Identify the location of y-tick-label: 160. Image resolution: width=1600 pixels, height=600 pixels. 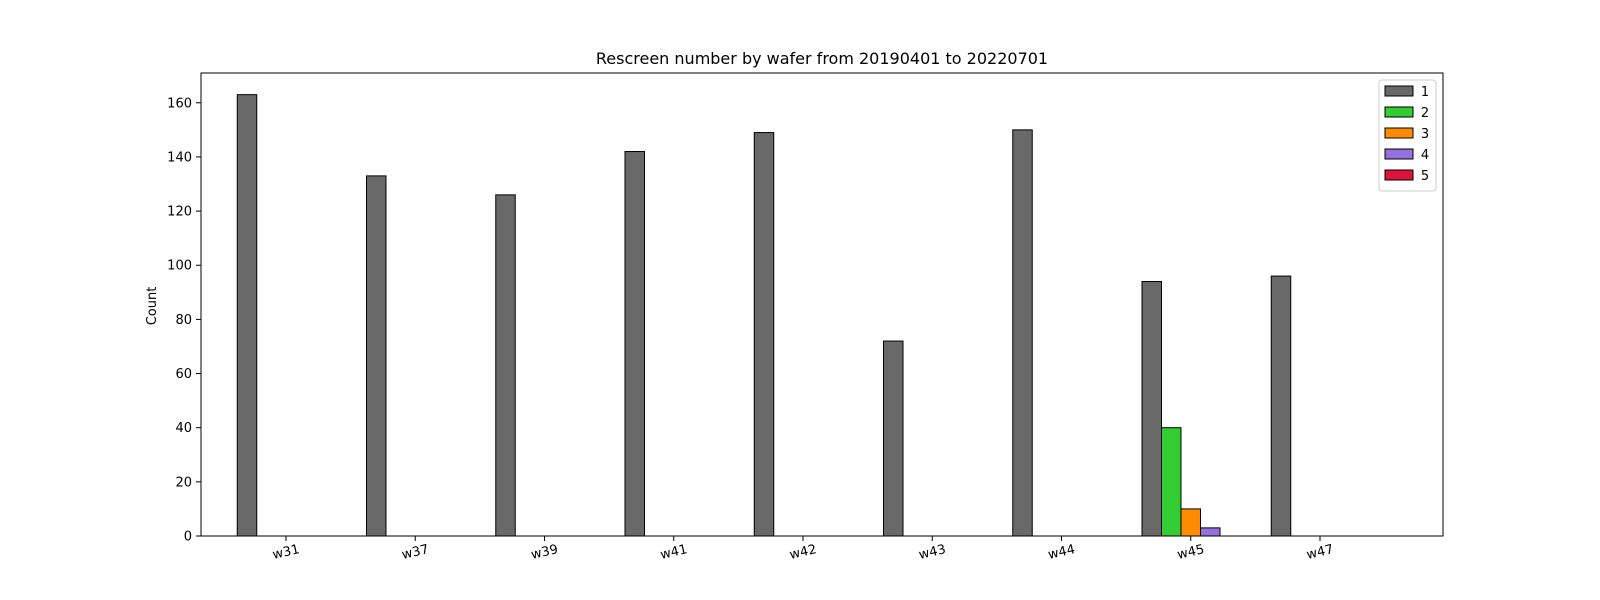
(179, 103).